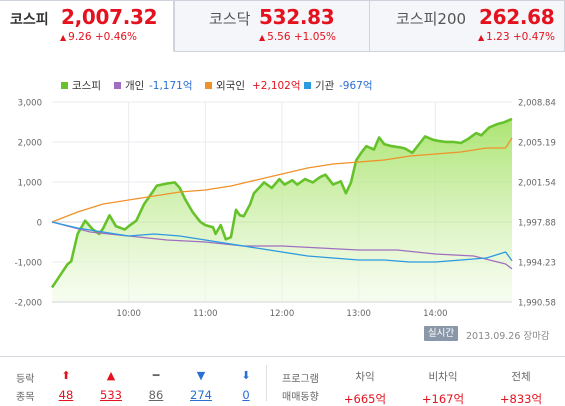 The height and width of the screenshot is (406, 565). I want to click on legend-label-individual: 개인, so click(134, 86).